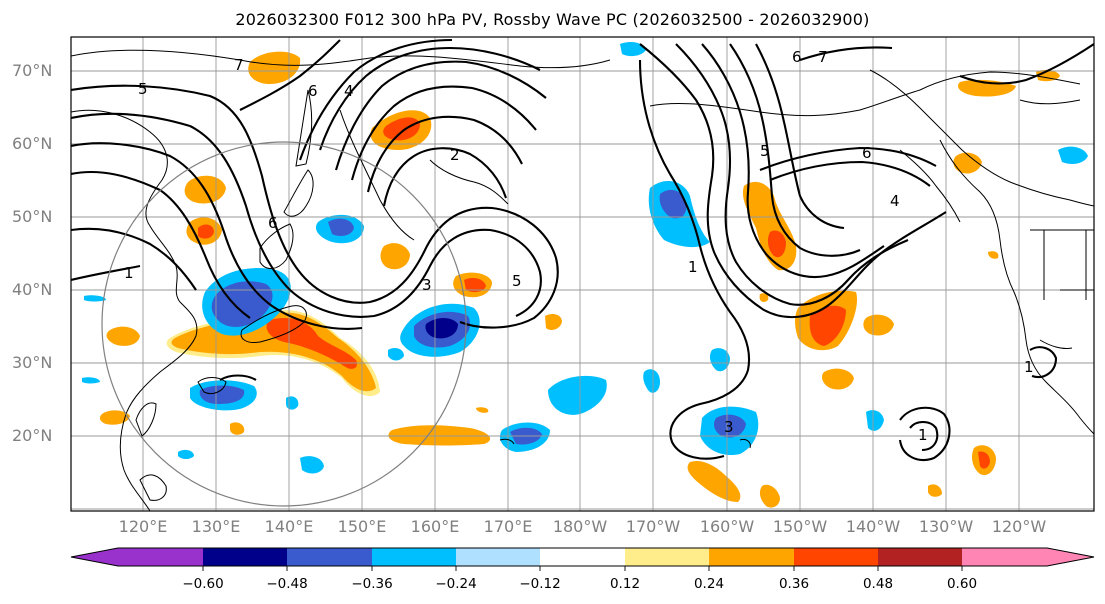 The image size is (1105, 604). I want to click on colorbar-tick-label: −0.36, so click(372, 584).